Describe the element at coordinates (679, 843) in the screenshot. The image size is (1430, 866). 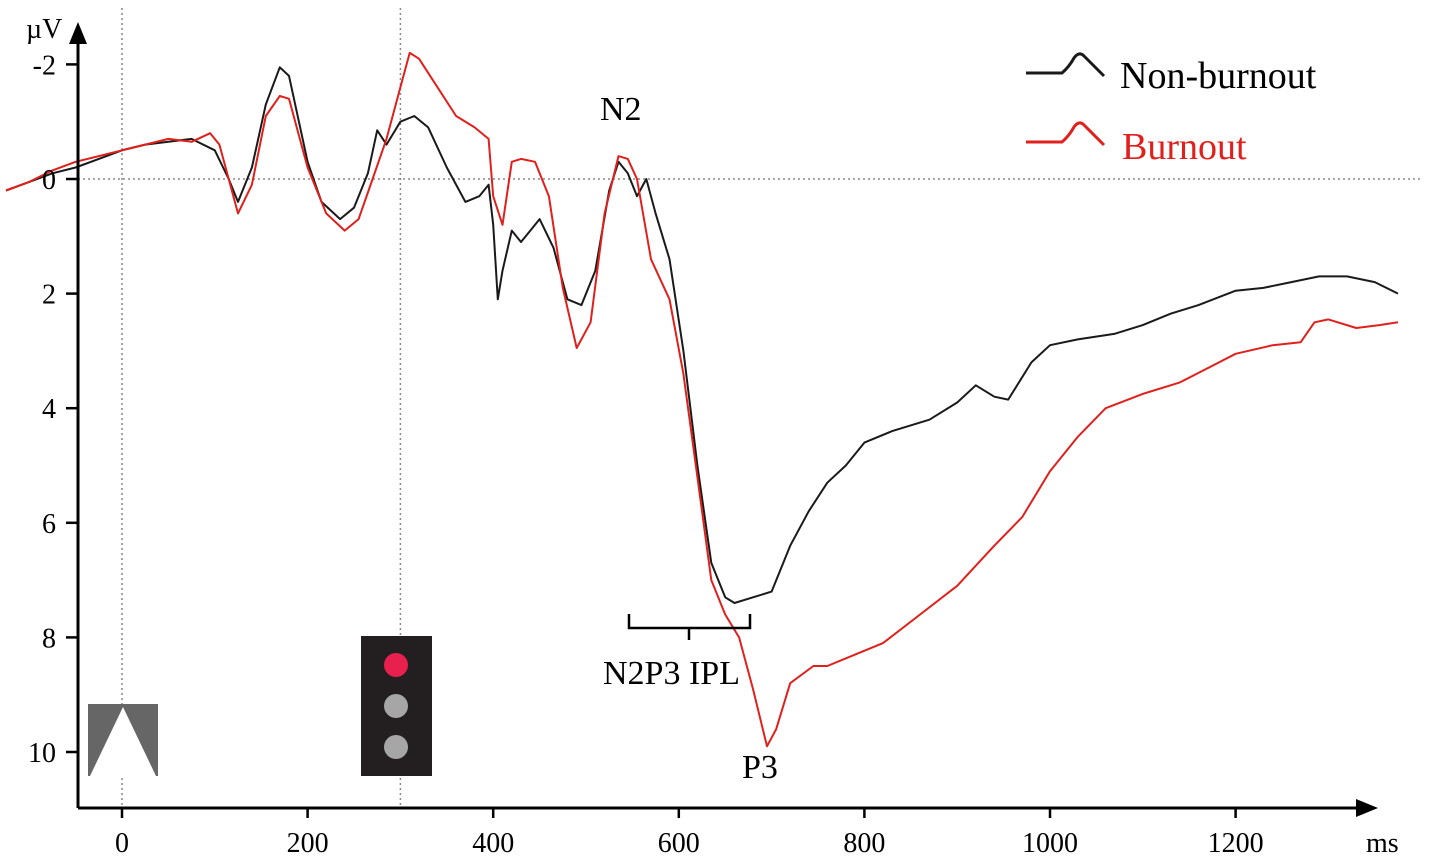
I see `x-tick-label: 600` at that location.